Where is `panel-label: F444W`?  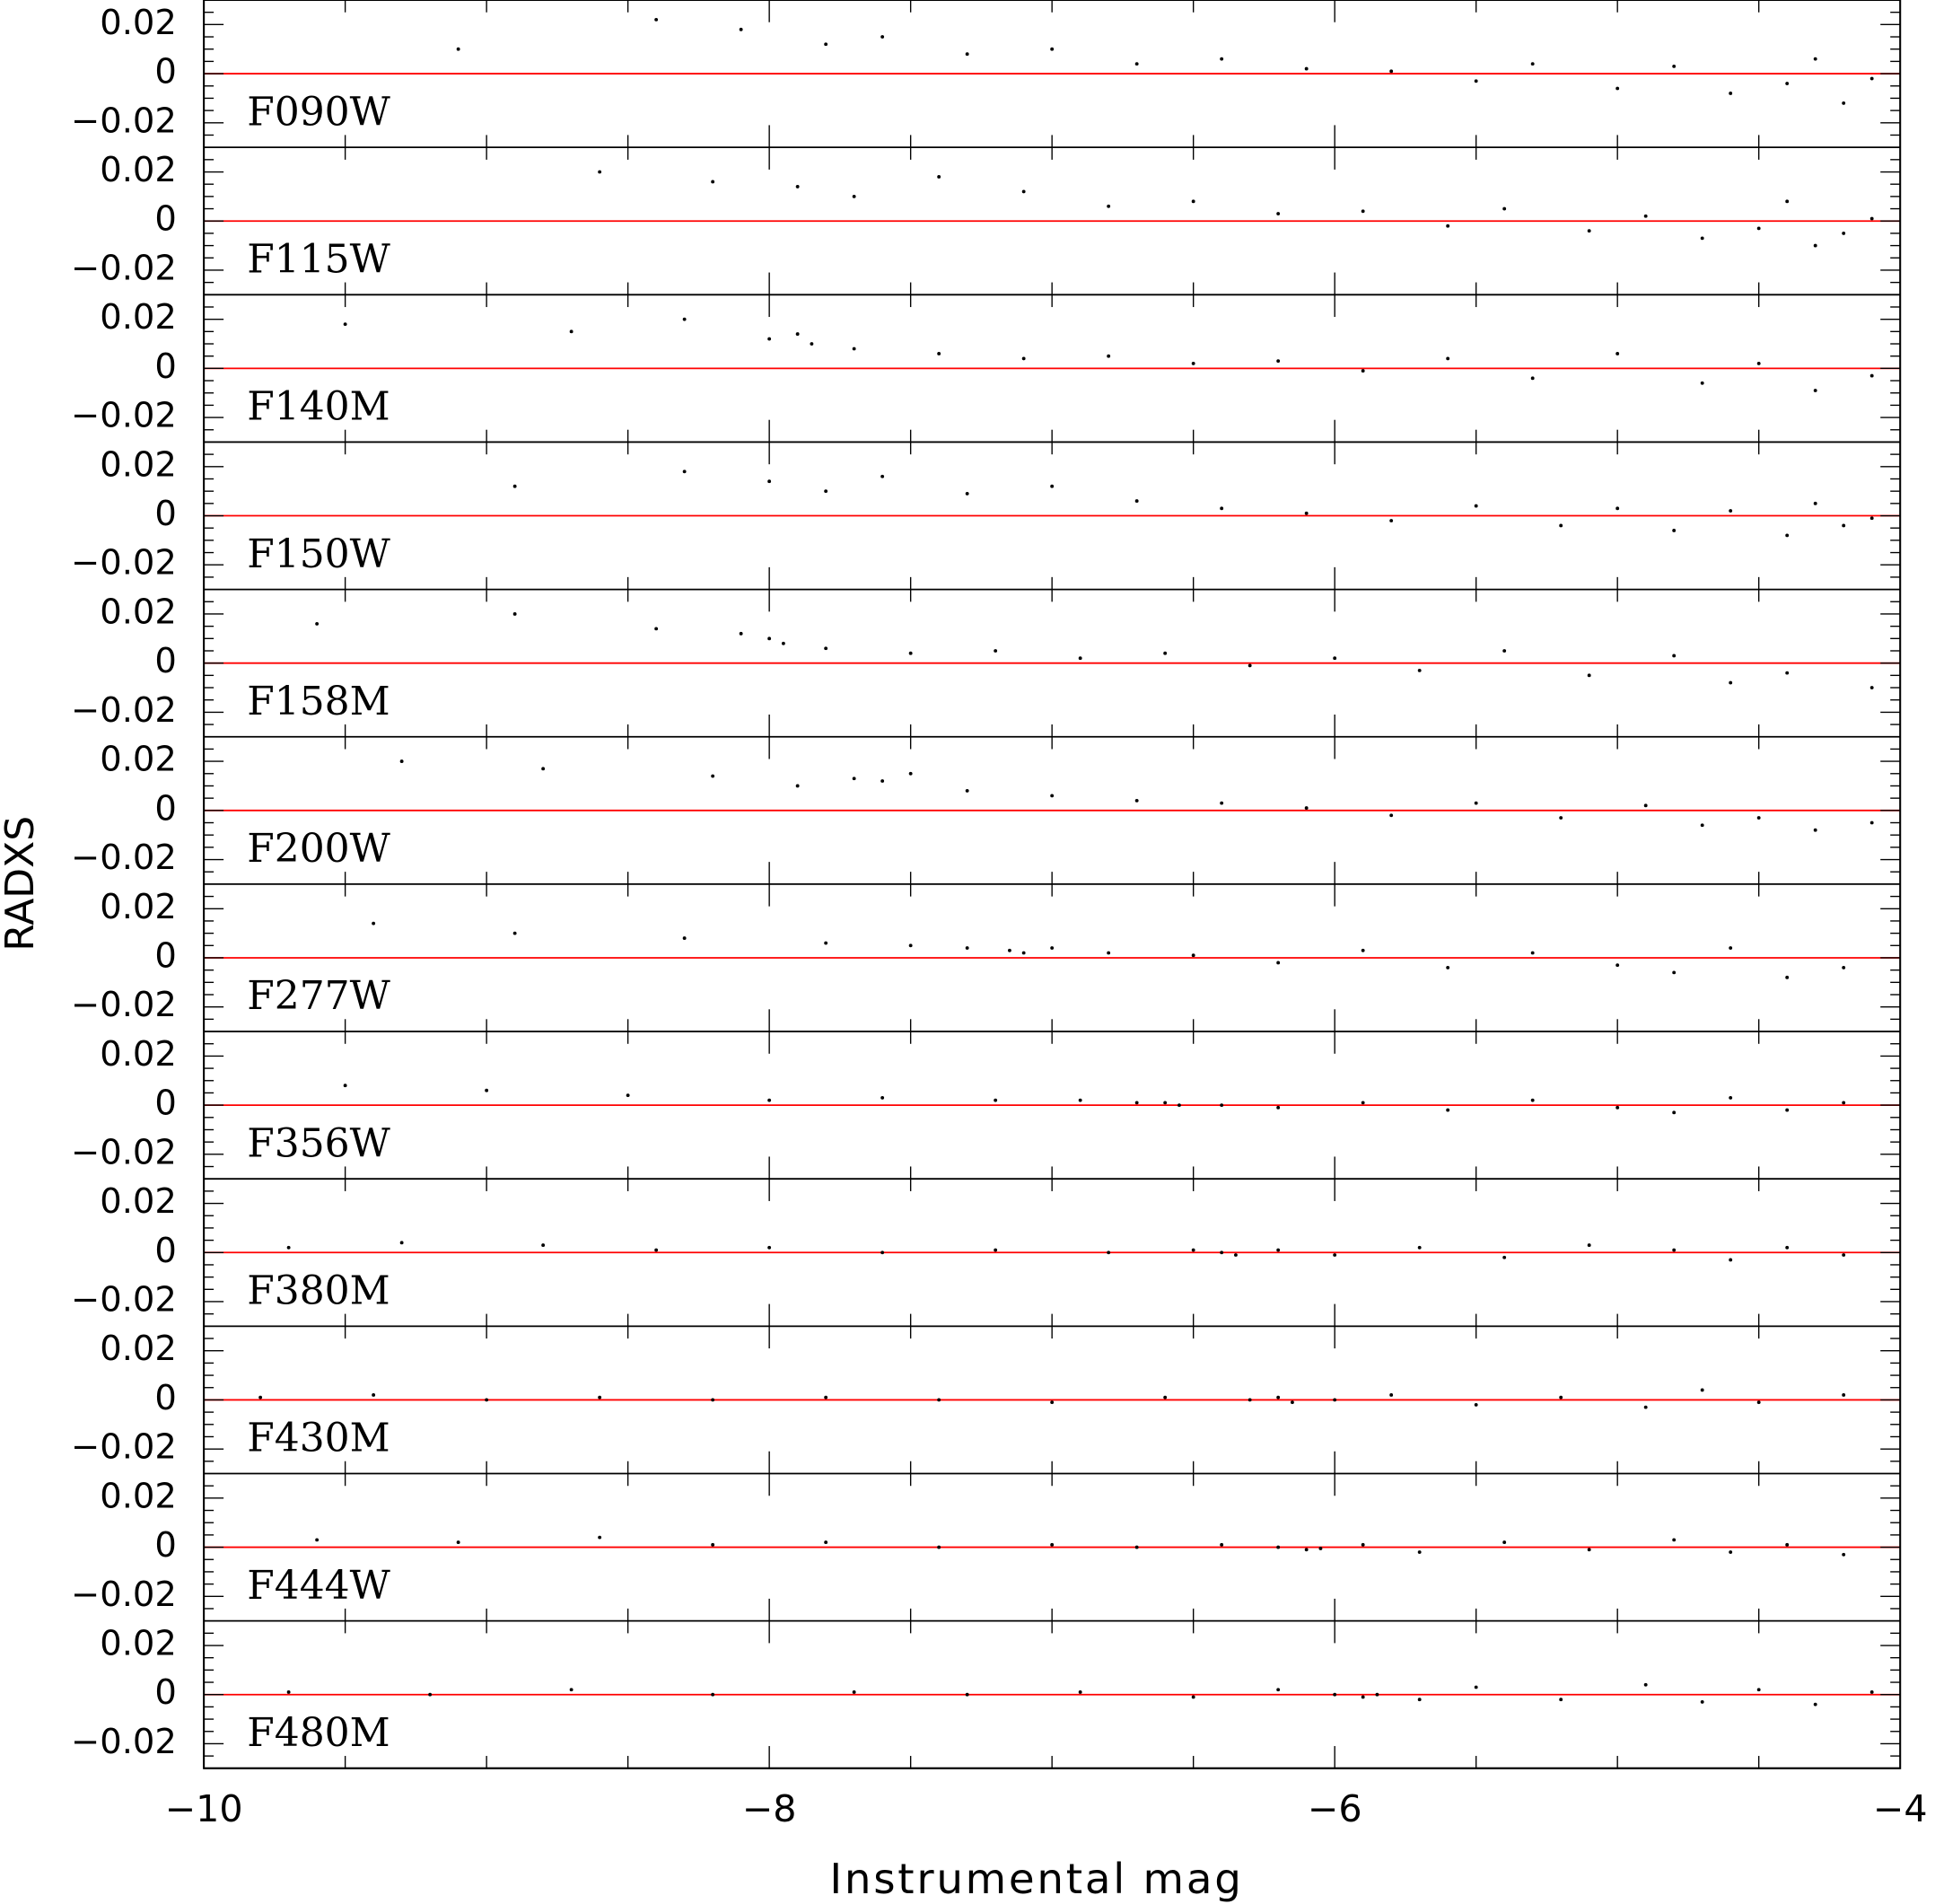
panel-label: F444W is located at coordinates (318, 1586).